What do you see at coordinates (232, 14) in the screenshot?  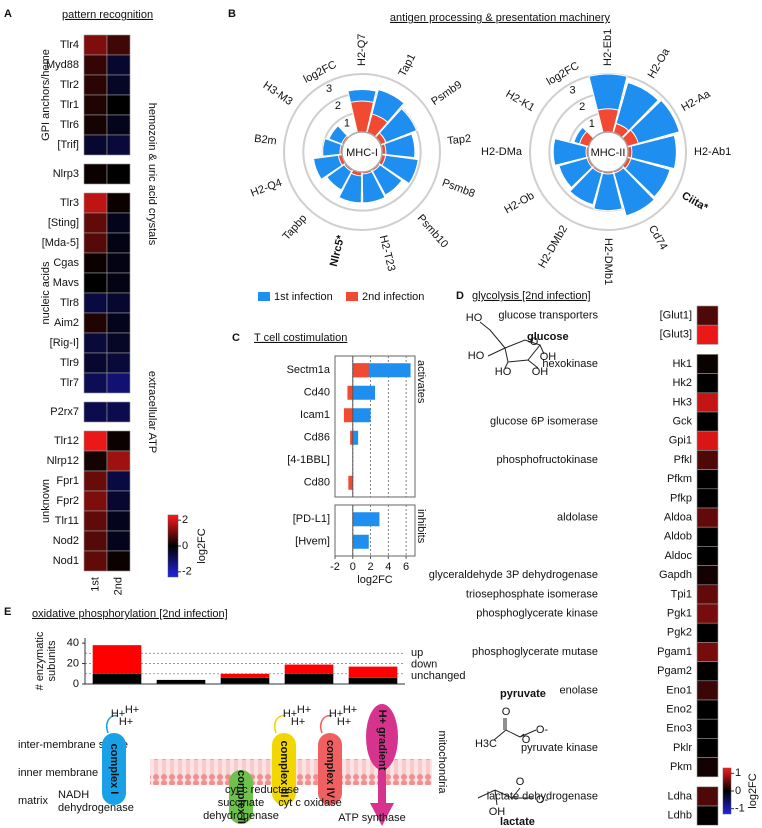 I see `panel-letter: B` at bounding box center [232, 14].